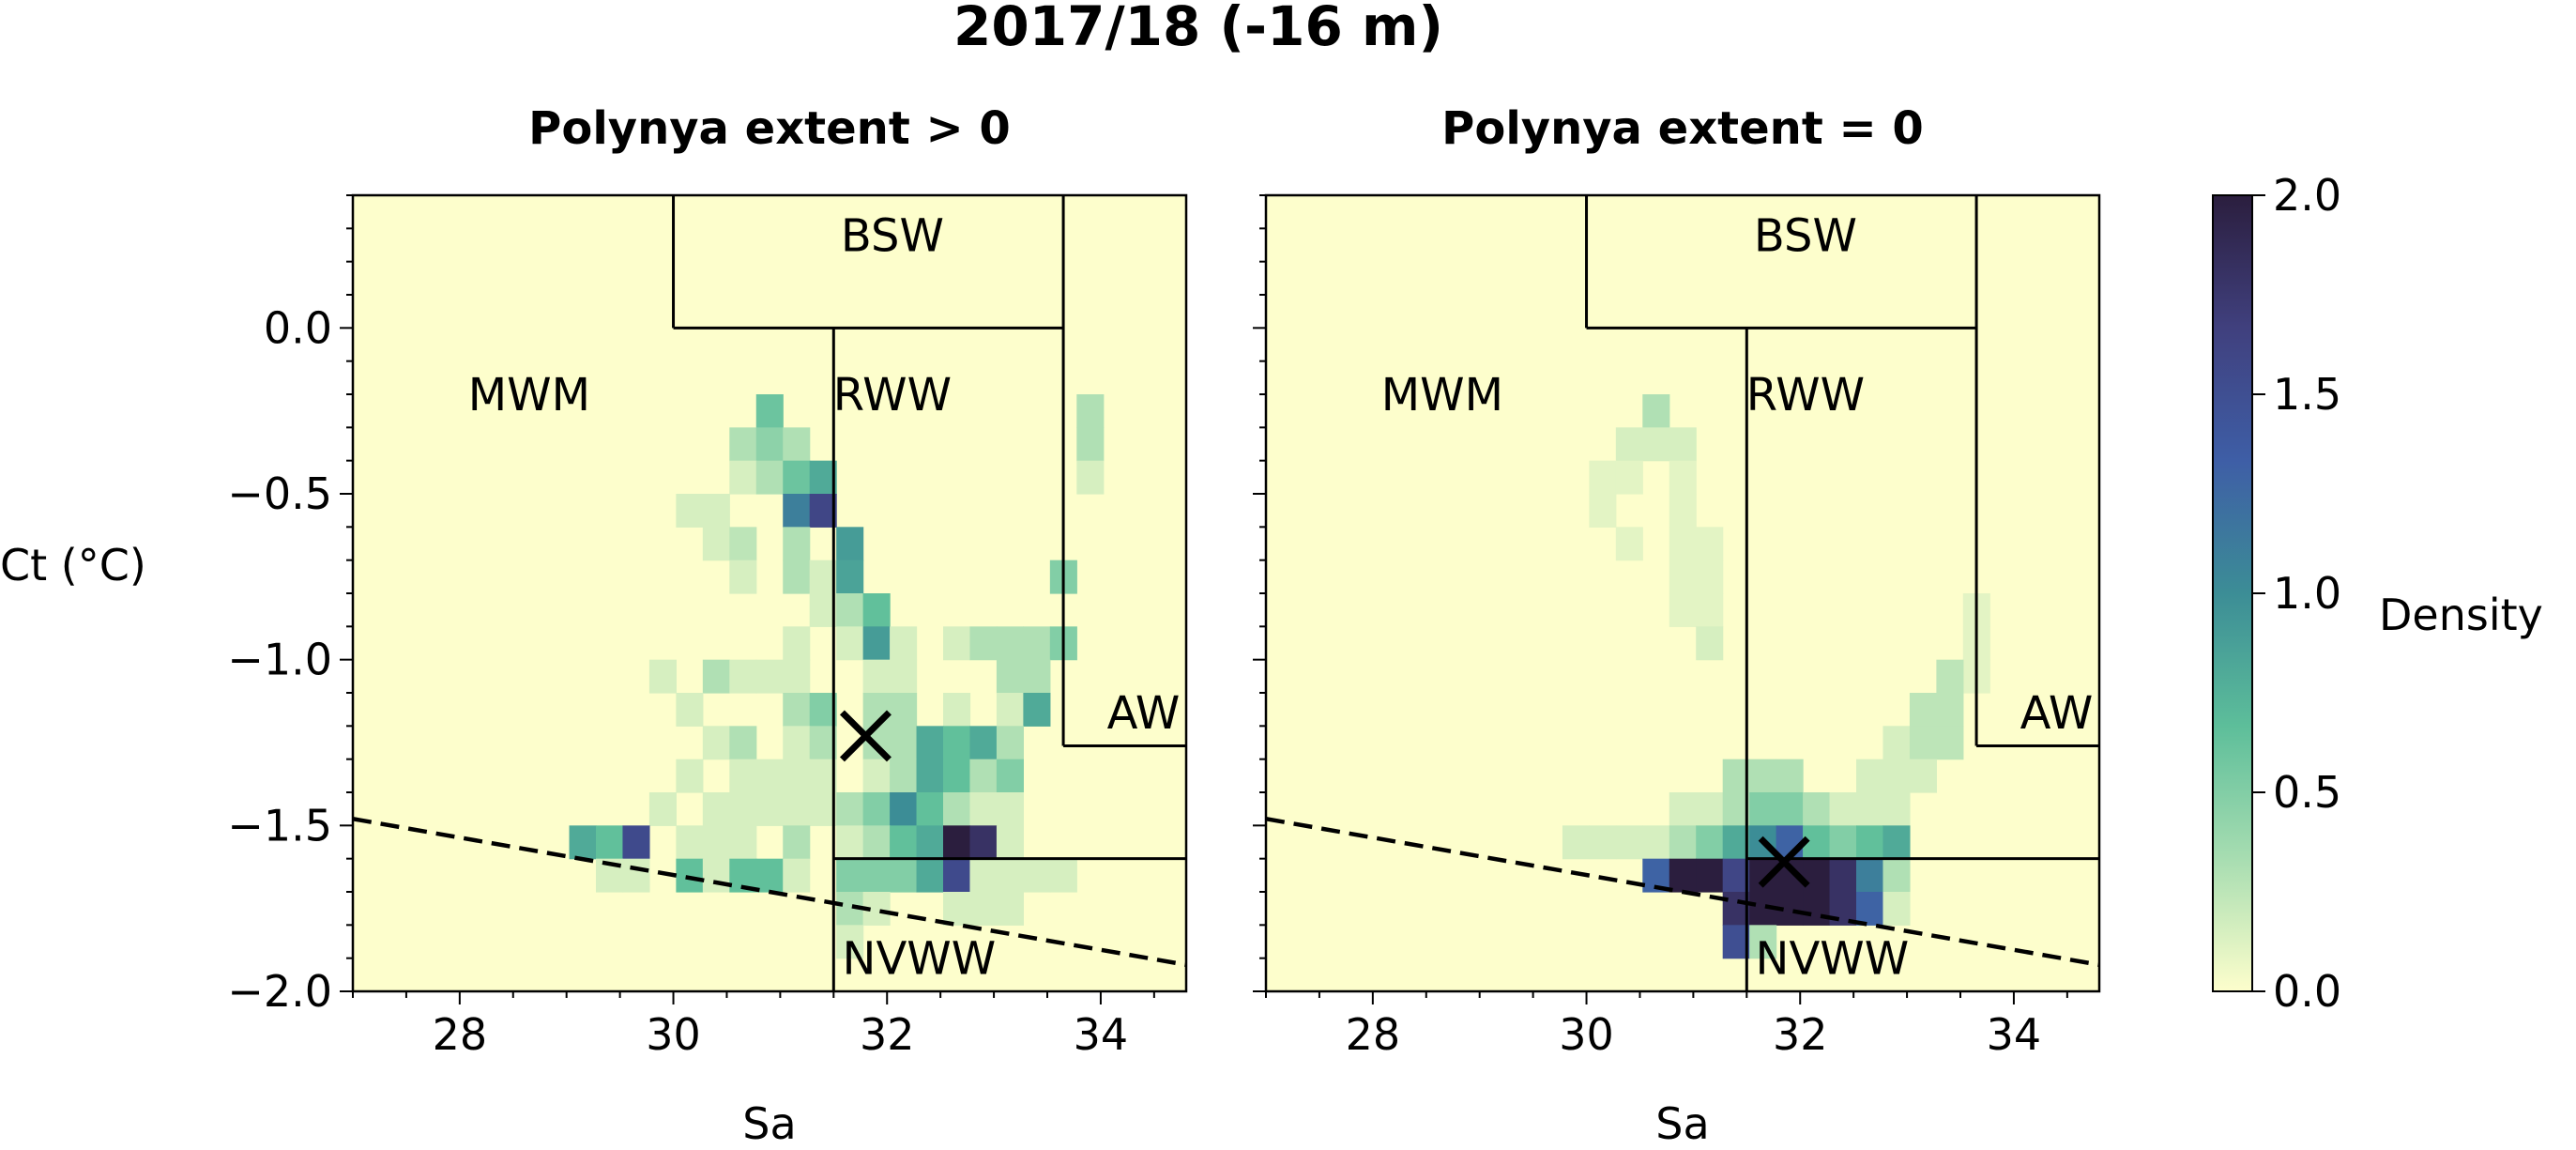 The height and width of the screenshot is (1150, 2576). What do you see at coordinates (460, 1035) in the screenshot?
I see `x-tick-label: 28` at bounding box center [460, 1035].